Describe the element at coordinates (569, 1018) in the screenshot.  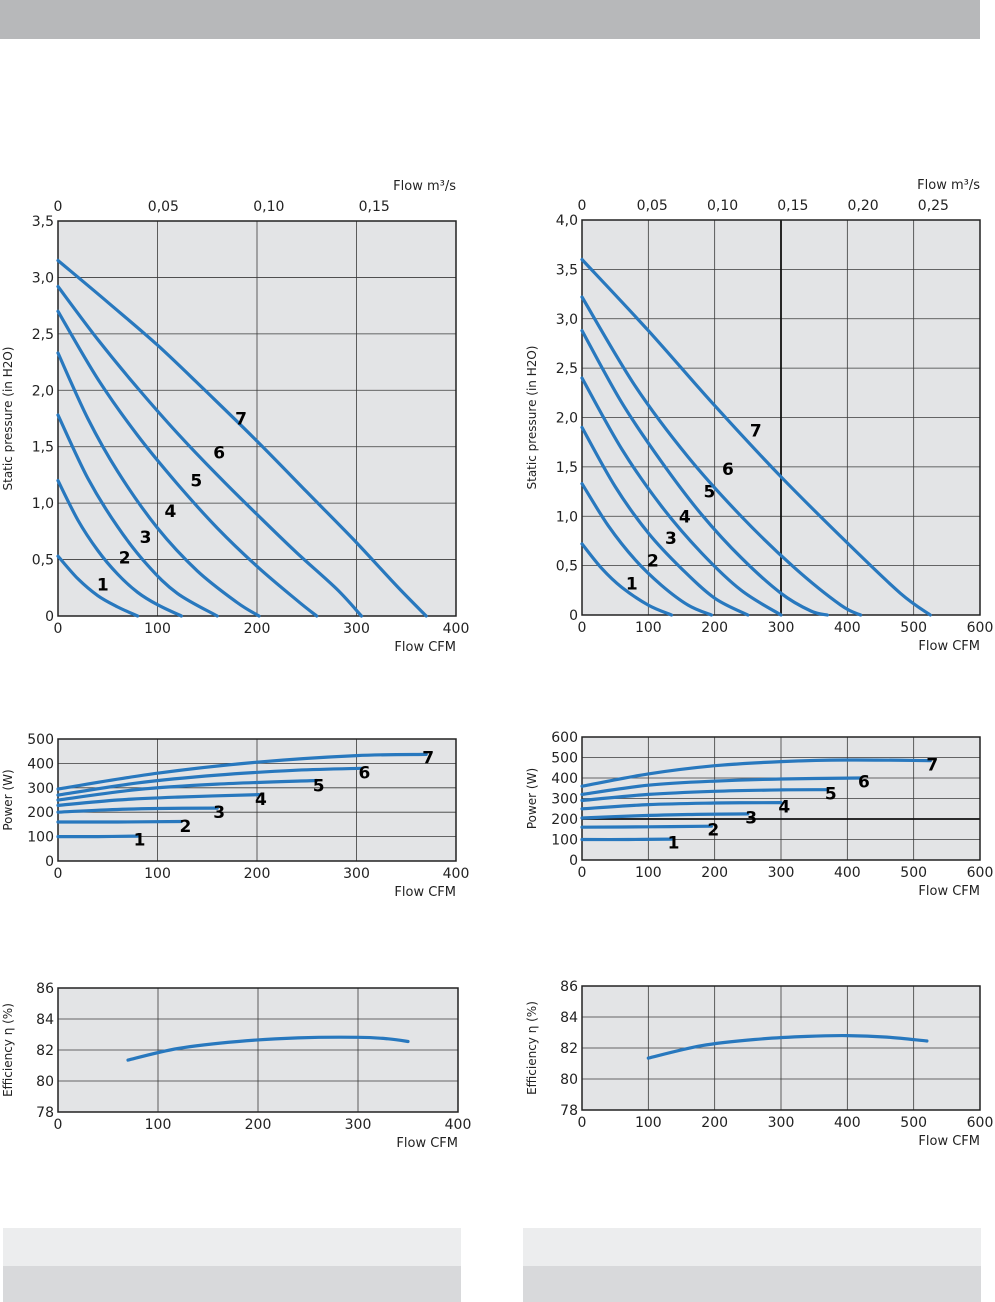
I see `y-tick-label: 84` at that location.